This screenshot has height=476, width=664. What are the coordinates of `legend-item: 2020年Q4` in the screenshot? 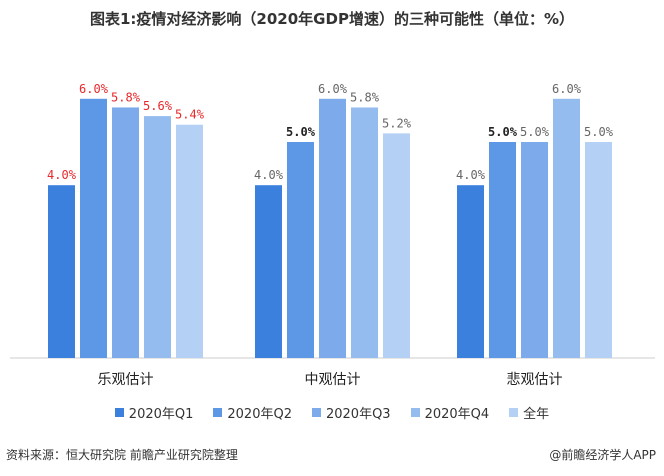 It's located at (450, 412).